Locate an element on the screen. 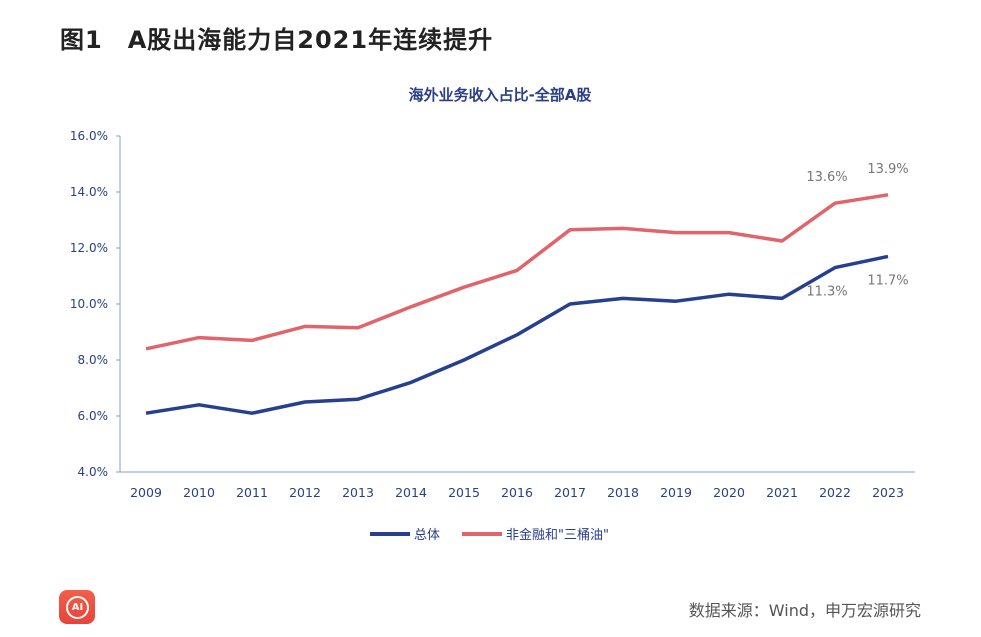 This screenshot has width=981, height=637. legend-label-total: 总体 is located at coordinates (427, 535).